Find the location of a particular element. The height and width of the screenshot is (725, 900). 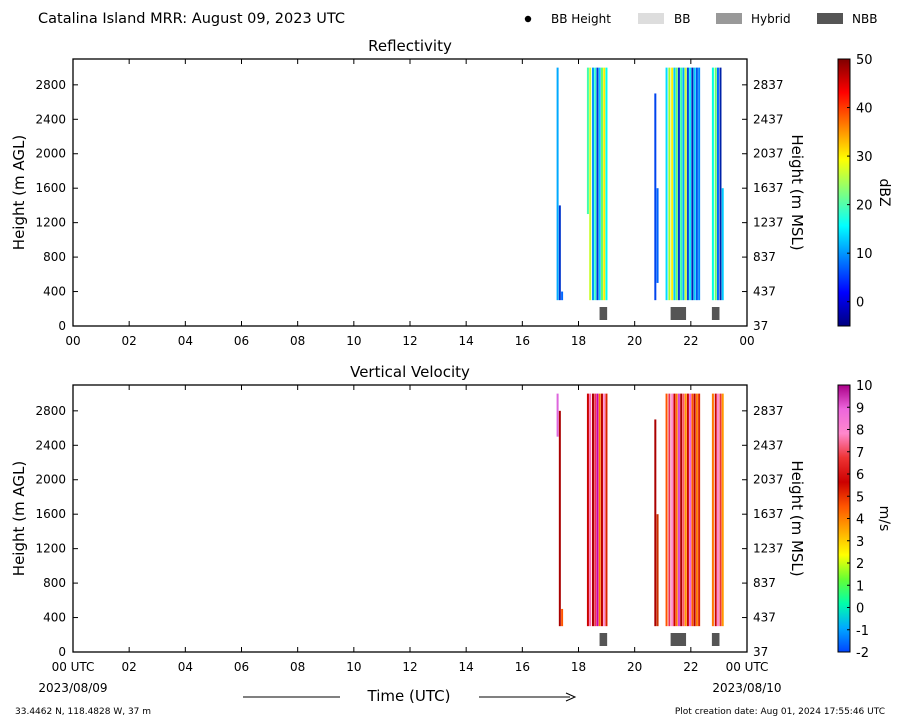

legend-label-bb-height: BB Height is located at coordinates (581, 19).